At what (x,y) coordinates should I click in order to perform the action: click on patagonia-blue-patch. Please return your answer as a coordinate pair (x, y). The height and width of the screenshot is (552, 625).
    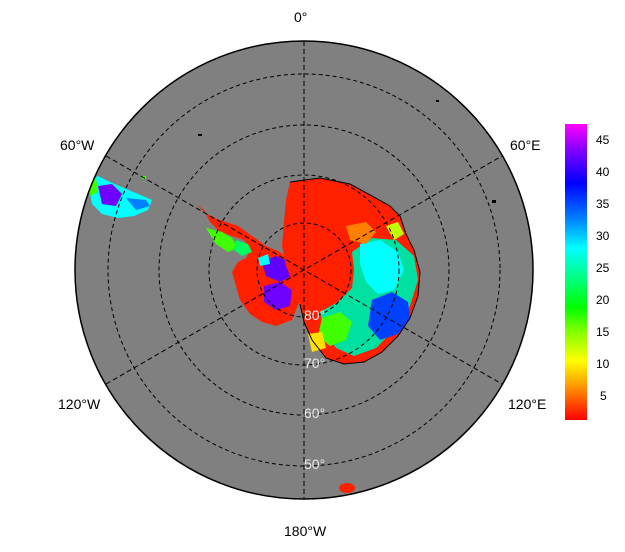
    Looking at the image, I should click on (138, 204).